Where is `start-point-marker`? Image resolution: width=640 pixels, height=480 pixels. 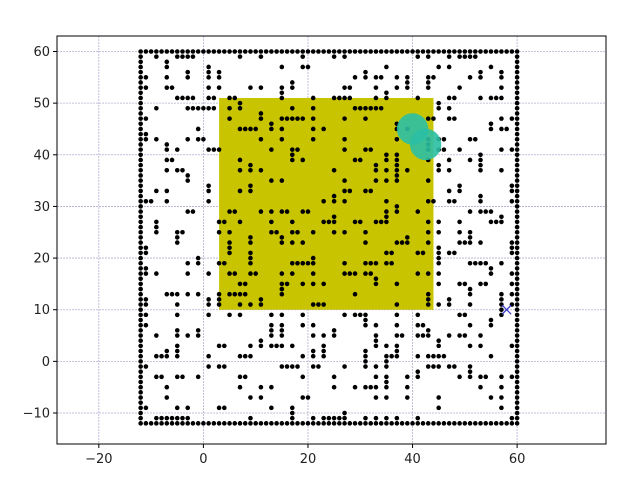 start-point-marker is located at coordinates (425, 144).